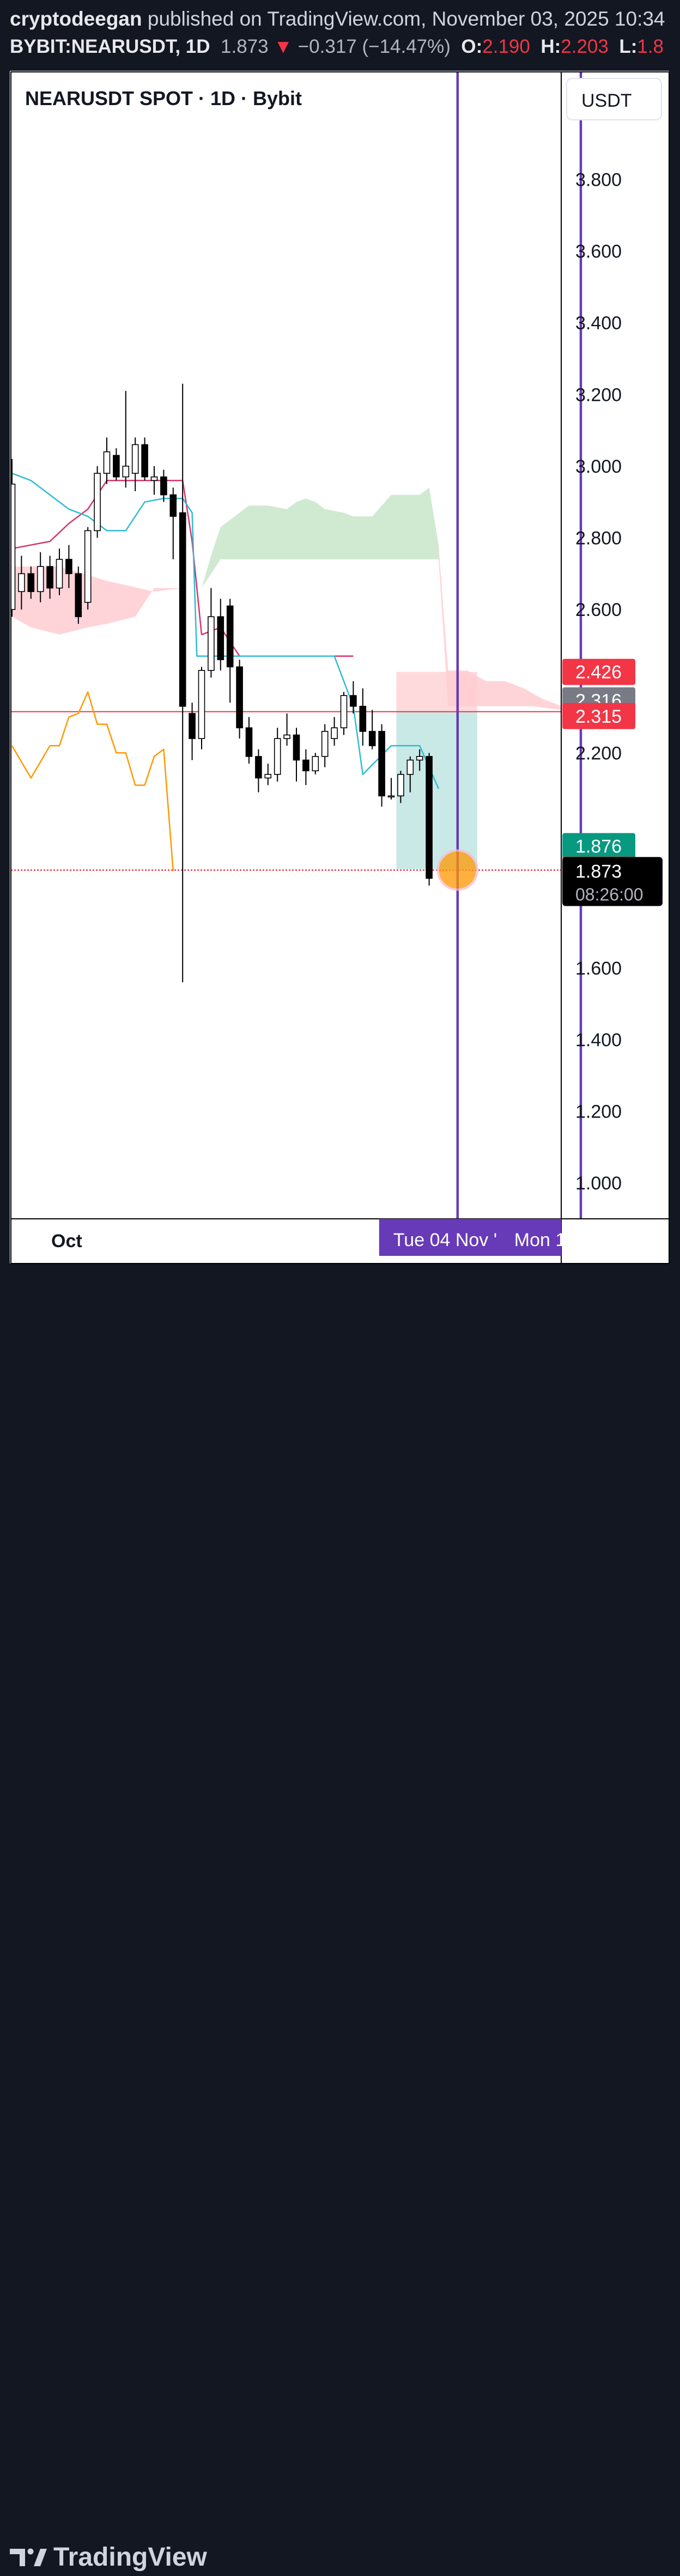  I want to click on currency-button-label: USDT, so click(606, 100).